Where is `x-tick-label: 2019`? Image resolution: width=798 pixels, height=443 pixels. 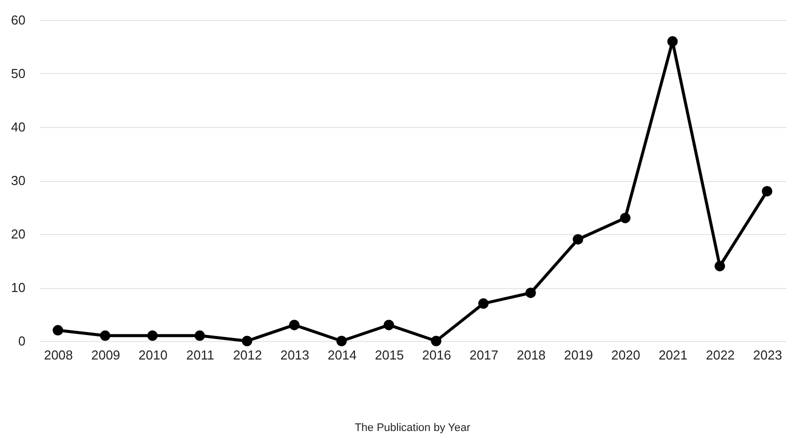
x-tick-label: 2019 is located at coordinates (578, 355).